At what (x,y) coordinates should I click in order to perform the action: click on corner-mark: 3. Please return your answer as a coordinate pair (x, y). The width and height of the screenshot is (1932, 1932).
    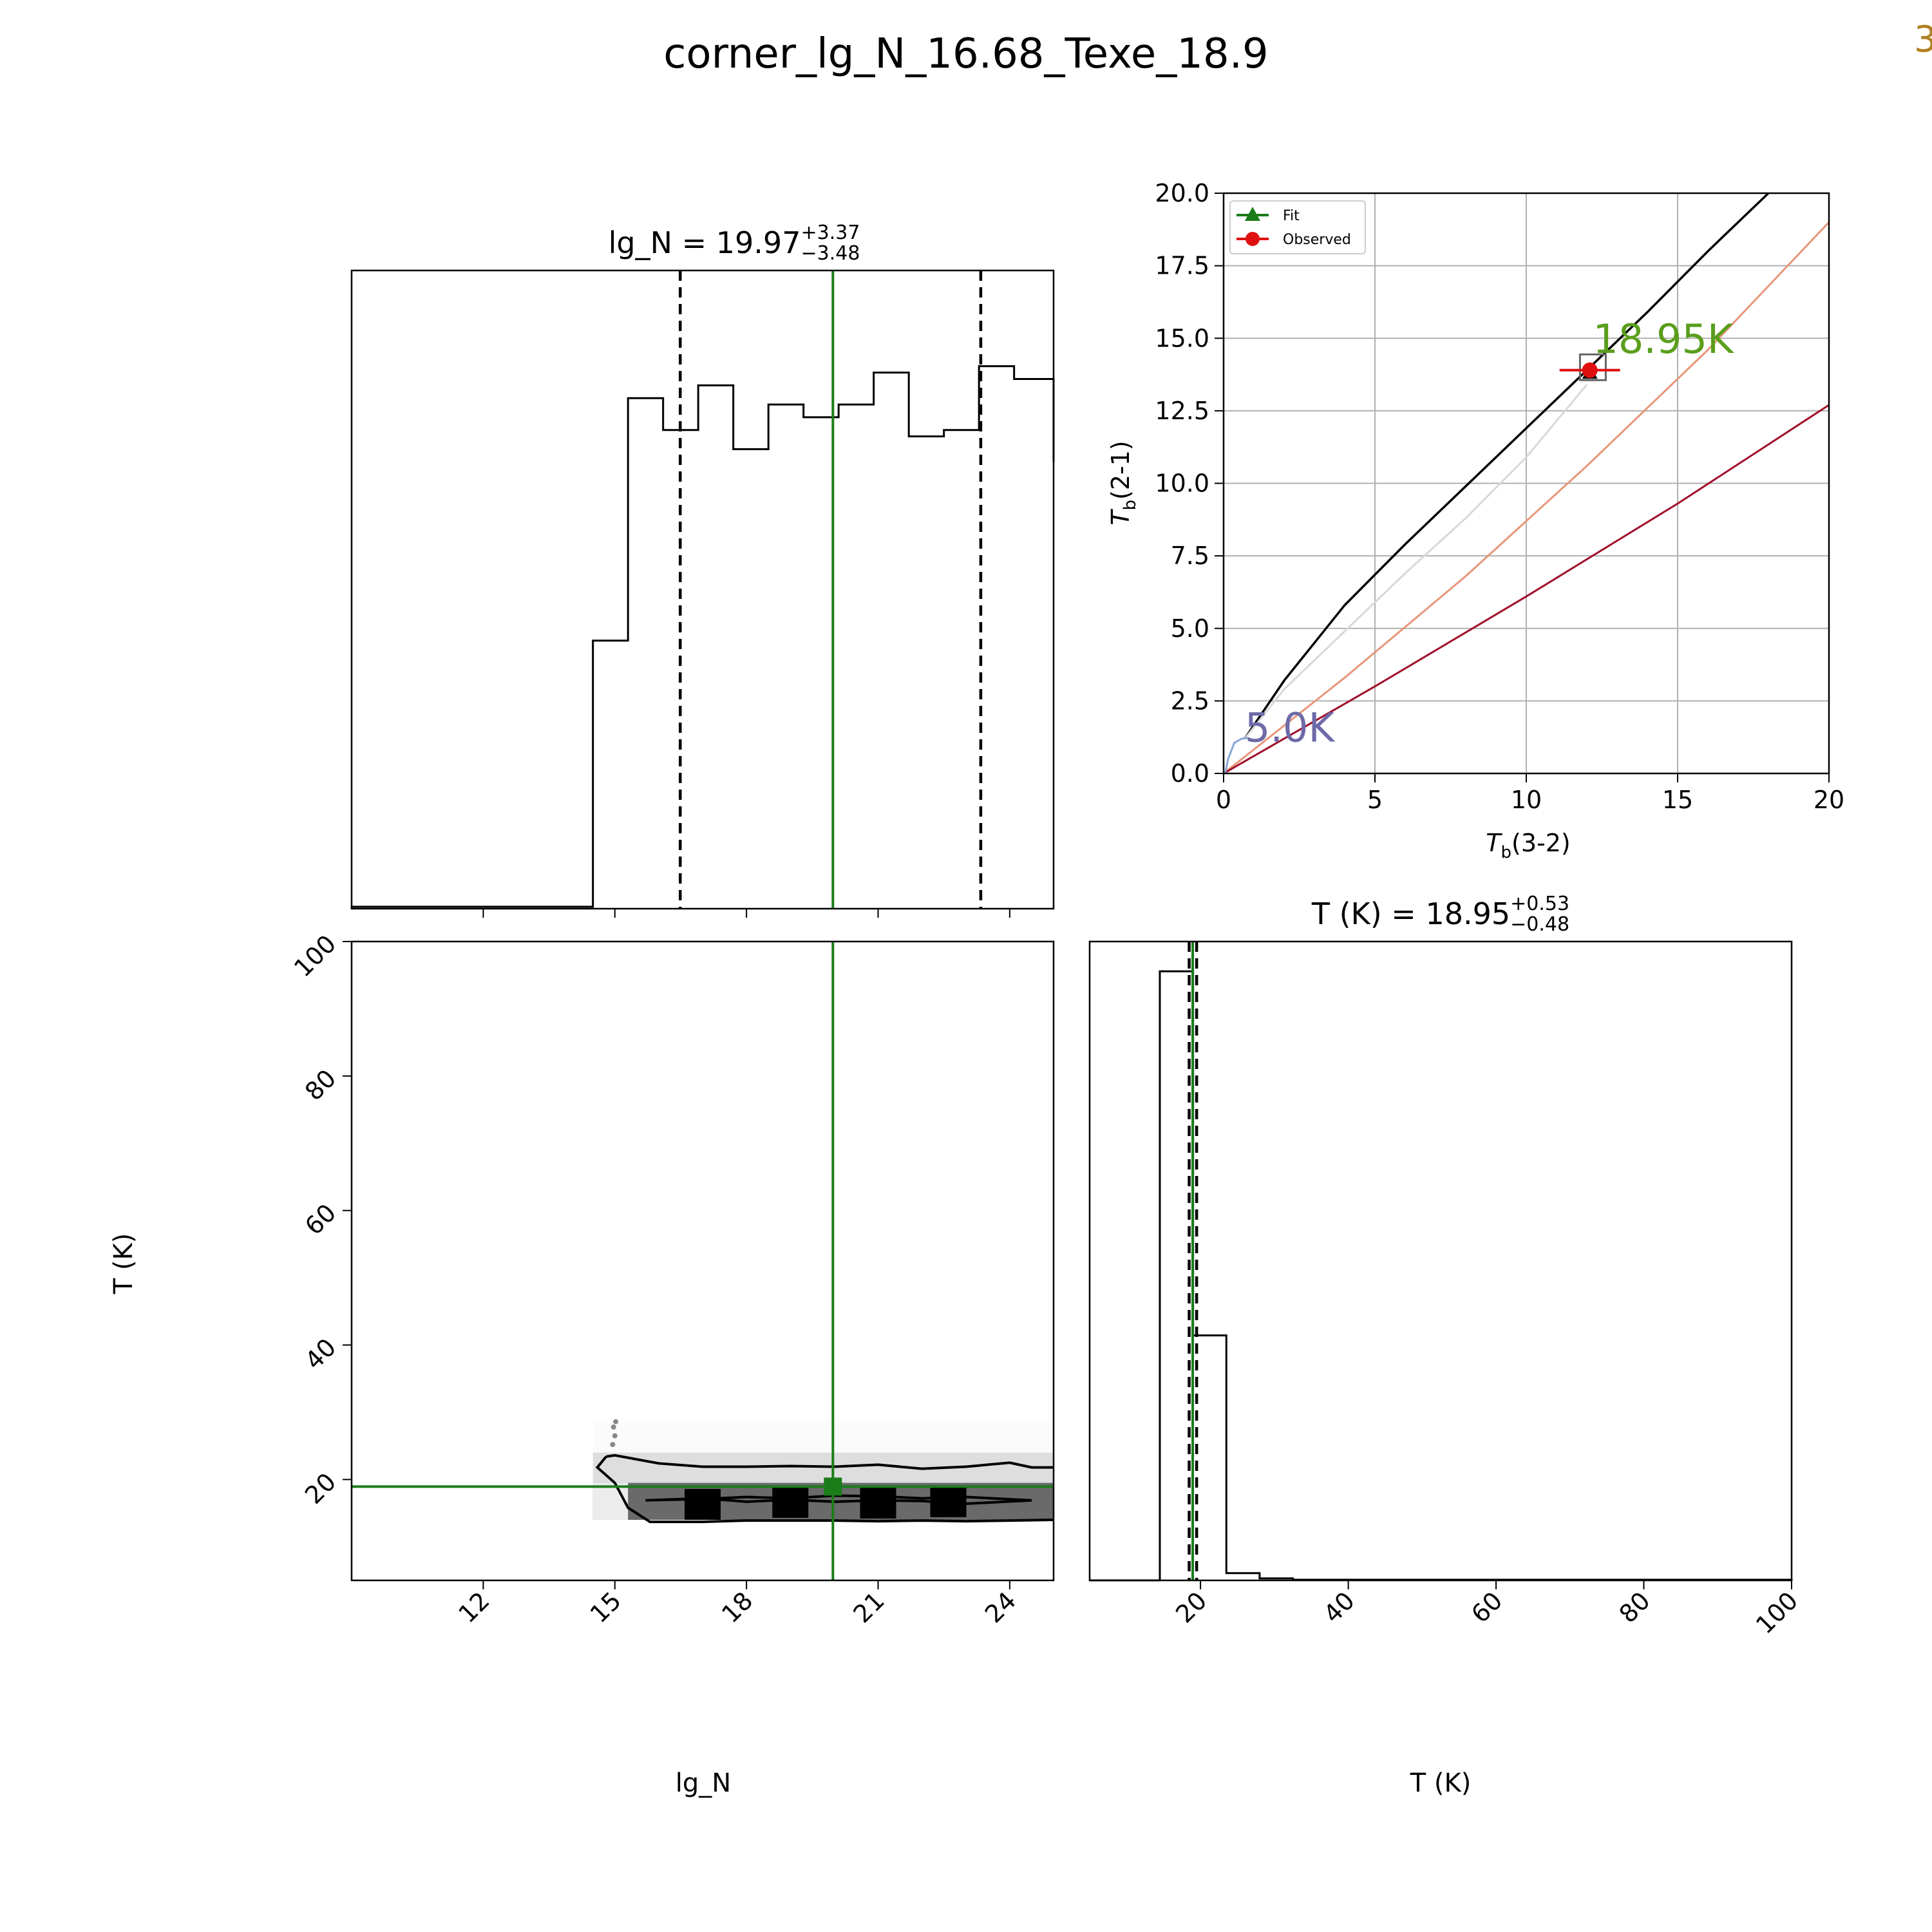
    Looking at the image, I should click on (1923, 40).